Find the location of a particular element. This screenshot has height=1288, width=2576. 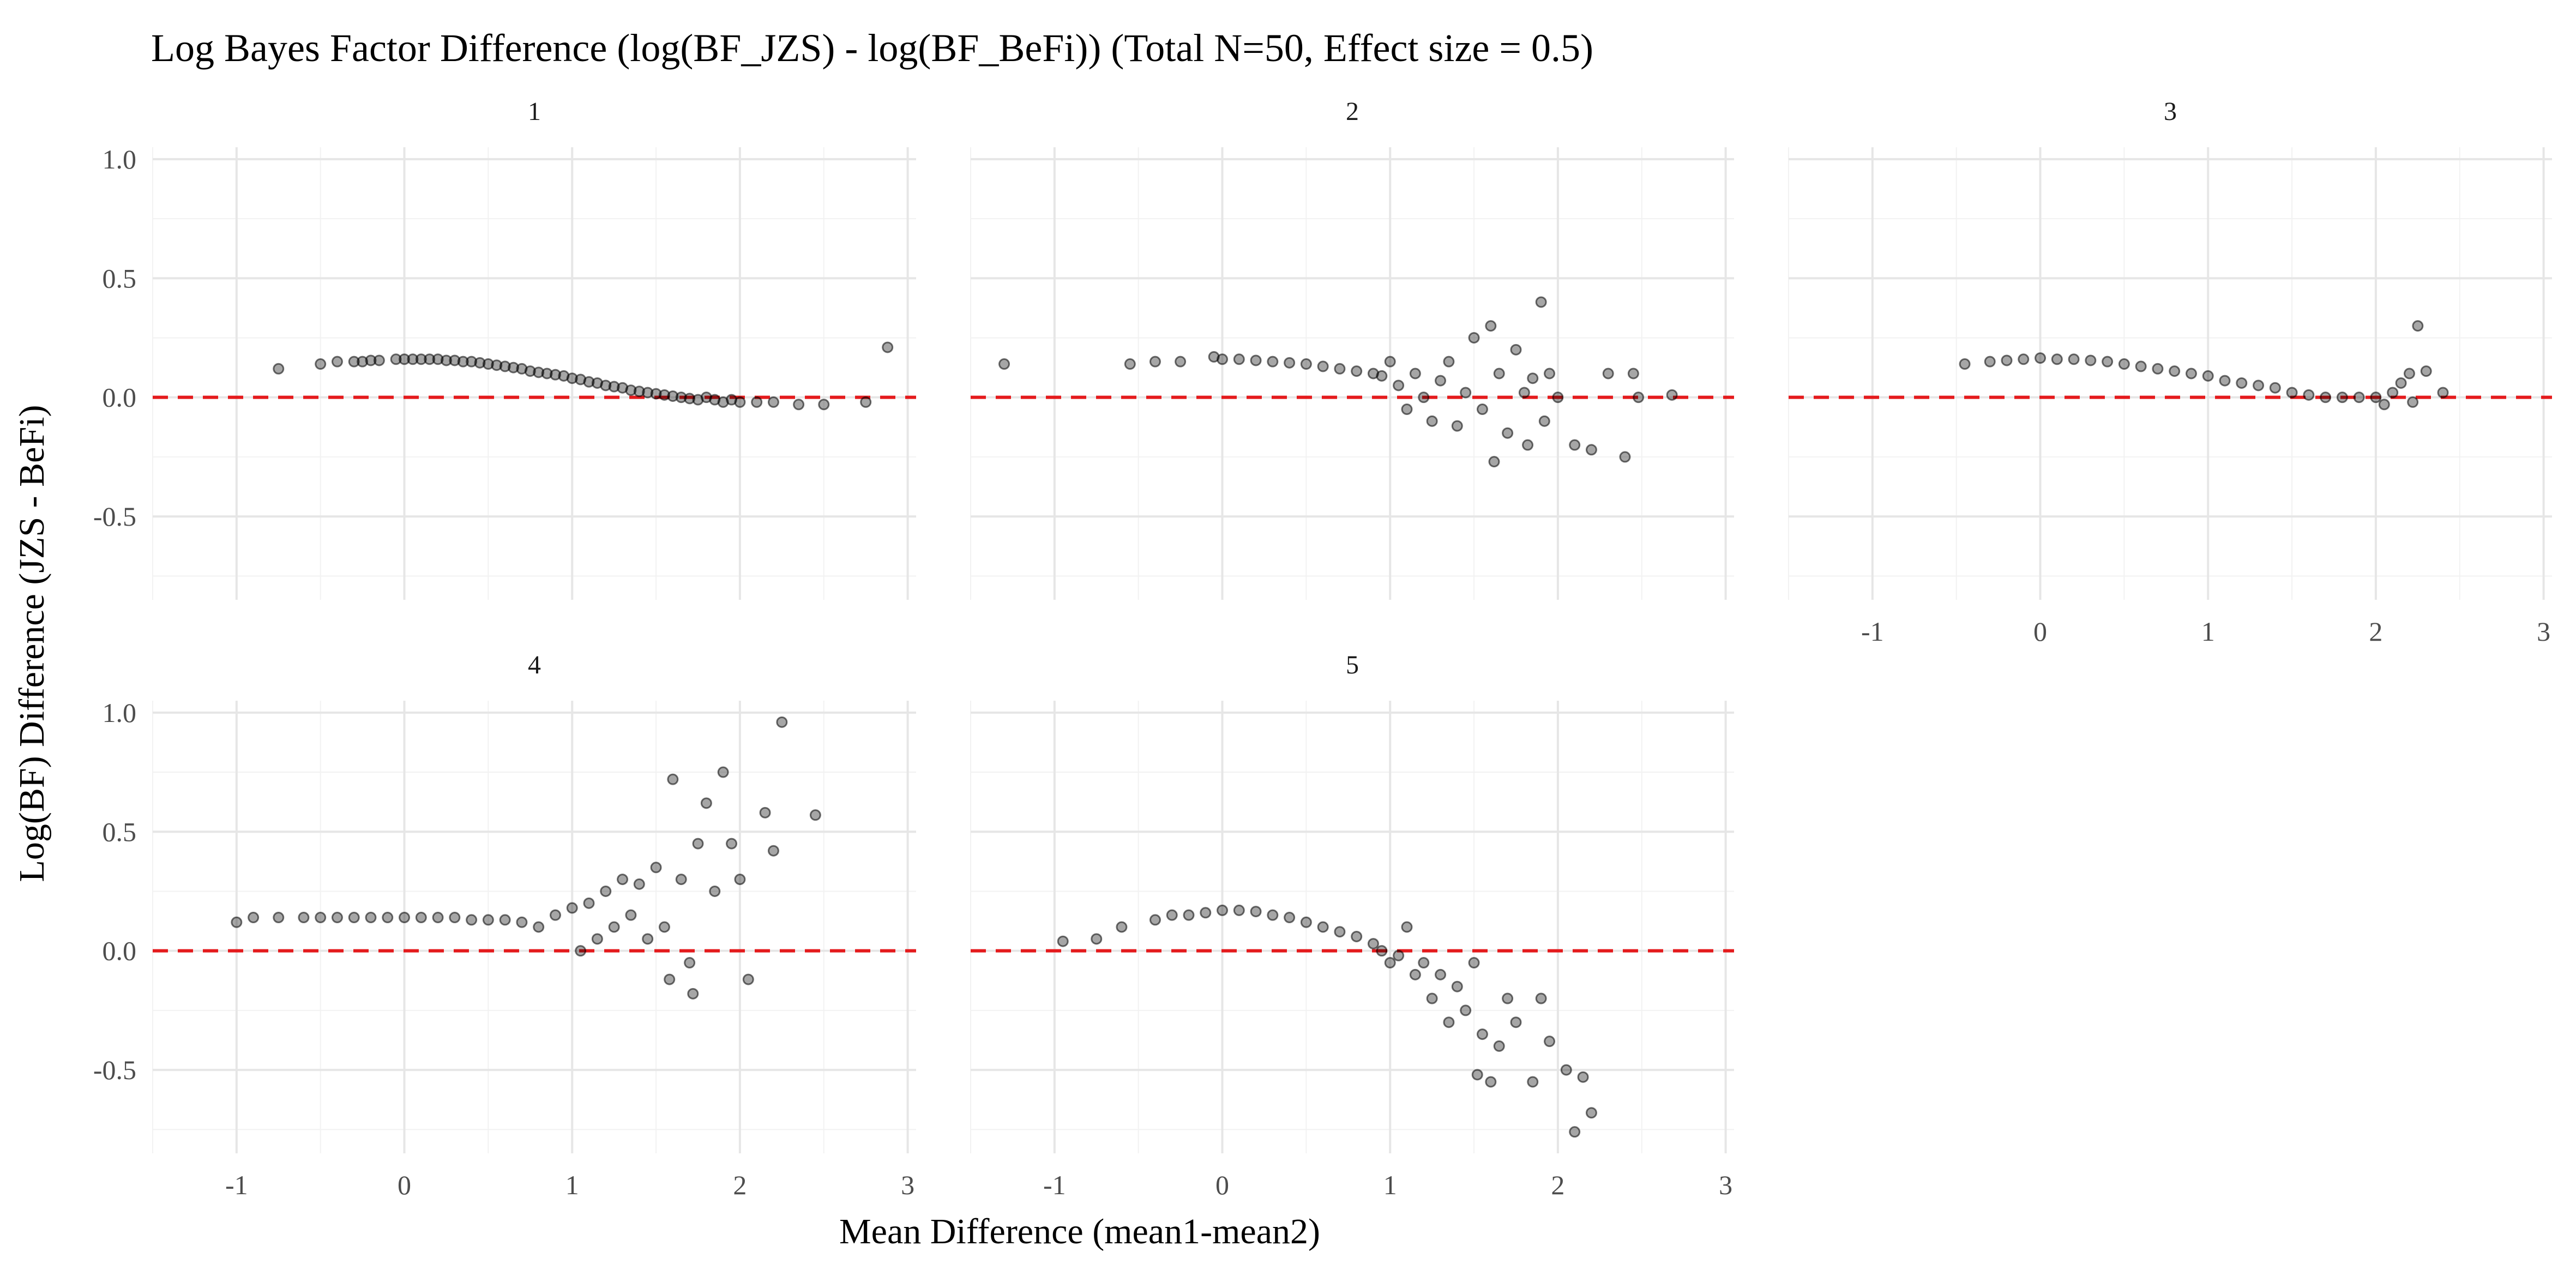

facet-strip-label: 1 is located at coordinates (534, 111).